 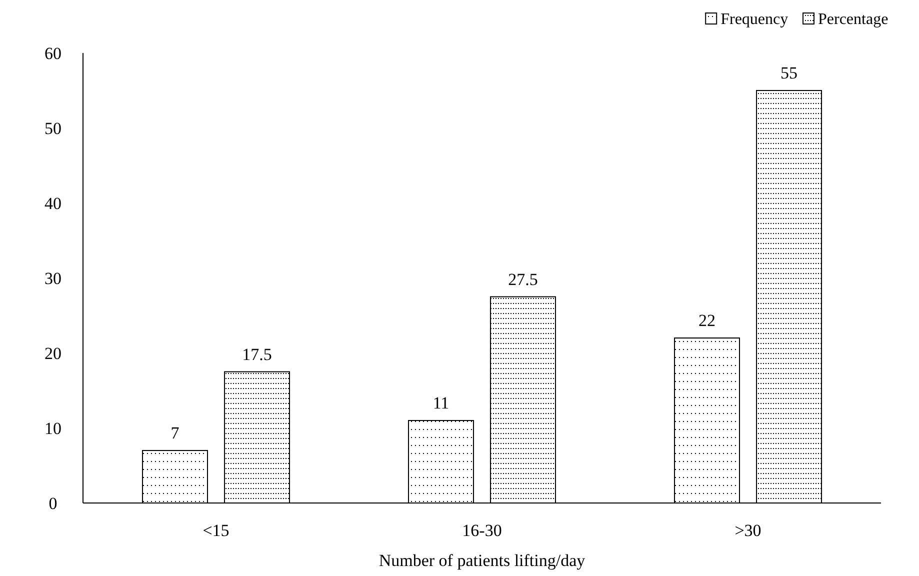 What do you see at coordinates (748, 530) in the screenshot?
I see `x-tick-label: >30` at bounding box center [748, 530].